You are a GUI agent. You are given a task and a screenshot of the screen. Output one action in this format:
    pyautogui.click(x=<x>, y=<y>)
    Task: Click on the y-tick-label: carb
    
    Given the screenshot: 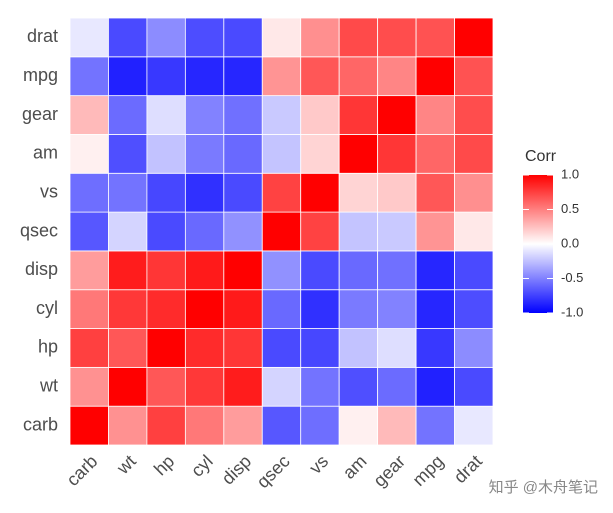 What is the action you would take?
    pyautogui.click(x=40, y=424)
    